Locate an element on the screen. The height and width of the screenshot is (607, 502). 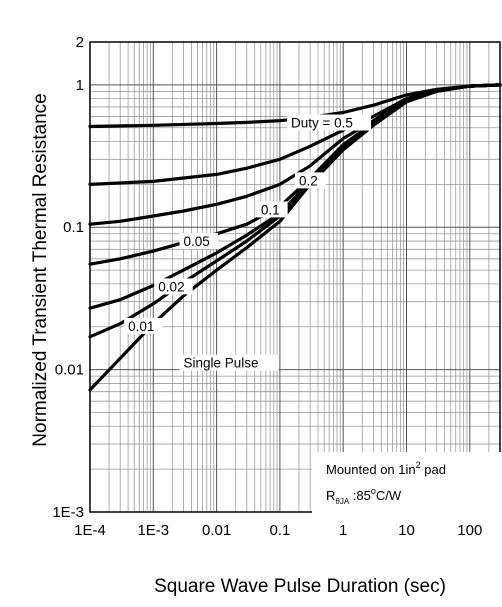
x-tick-label: 1E-4 is located at coordinates (90, 530).